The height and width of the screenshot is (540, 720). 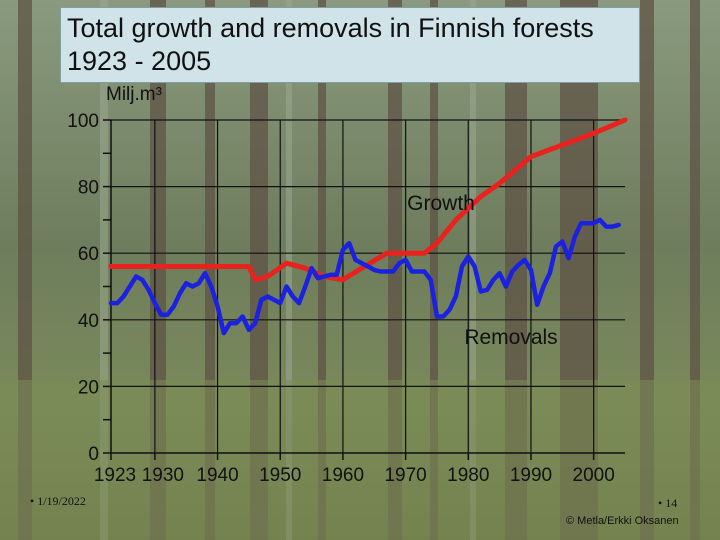 What do you see at coordinates (88, 387) in the screenshot?
I see `y-tick-label: 20` at bounding box center [88, 387].